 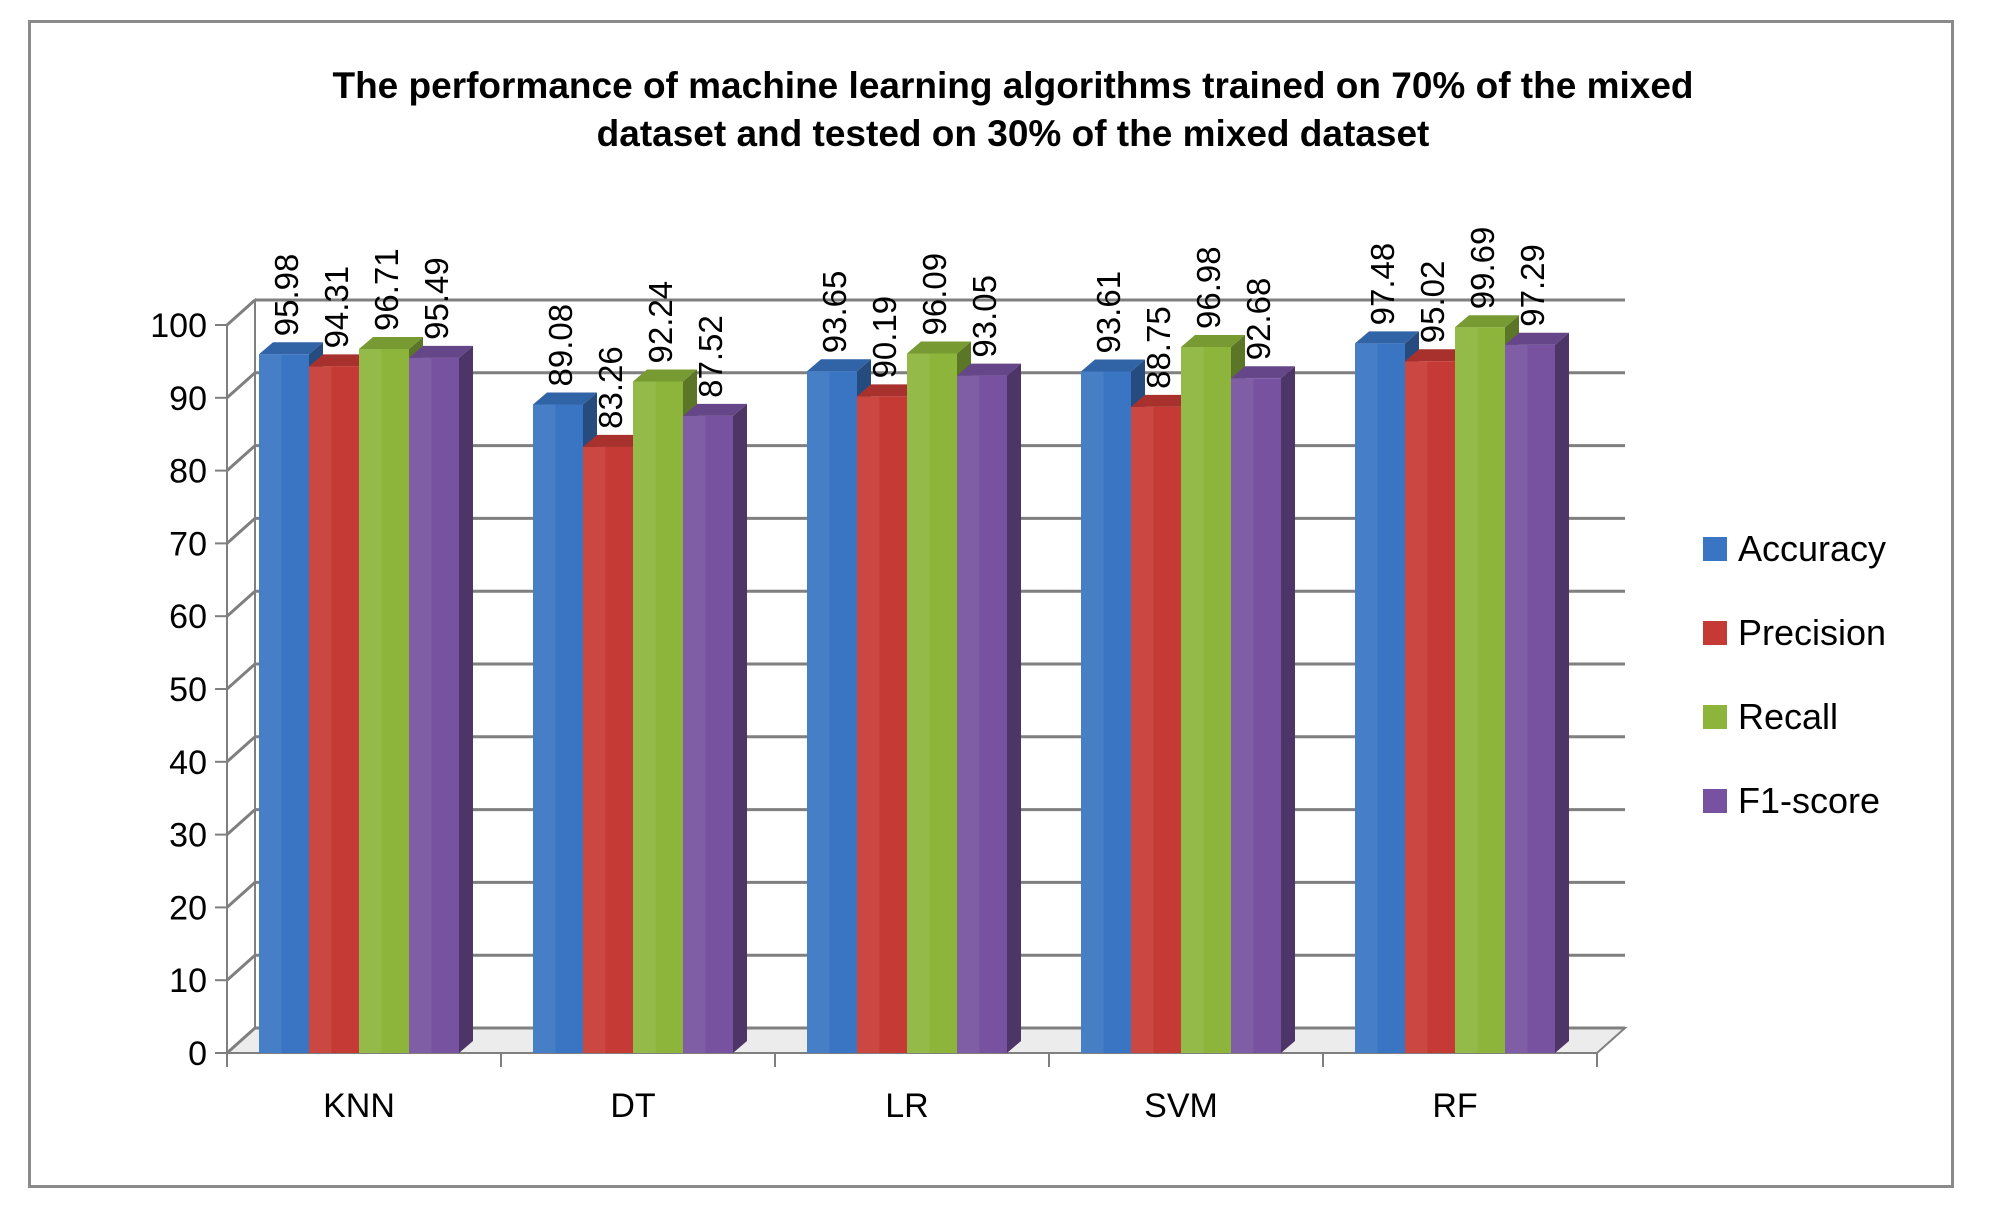 What do you see at coordinates (1812, 632) in the screenshot?
I see `legend-label: Precision` at bounding box center [1812, 632].